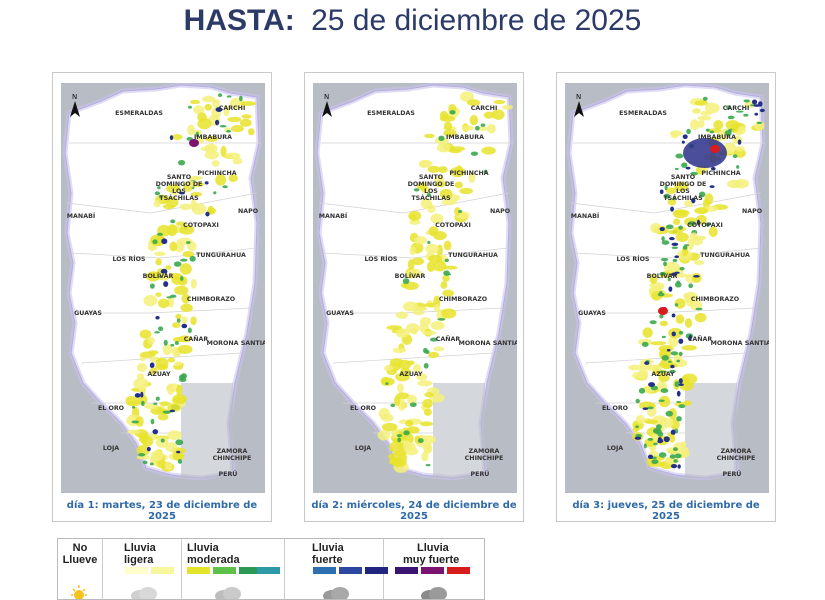  What do you see at coordinates (431, 554) in the screenshot?
I see `legend-very-heavy: Lluvia muy fuerte` at bounding box center [431, 554].